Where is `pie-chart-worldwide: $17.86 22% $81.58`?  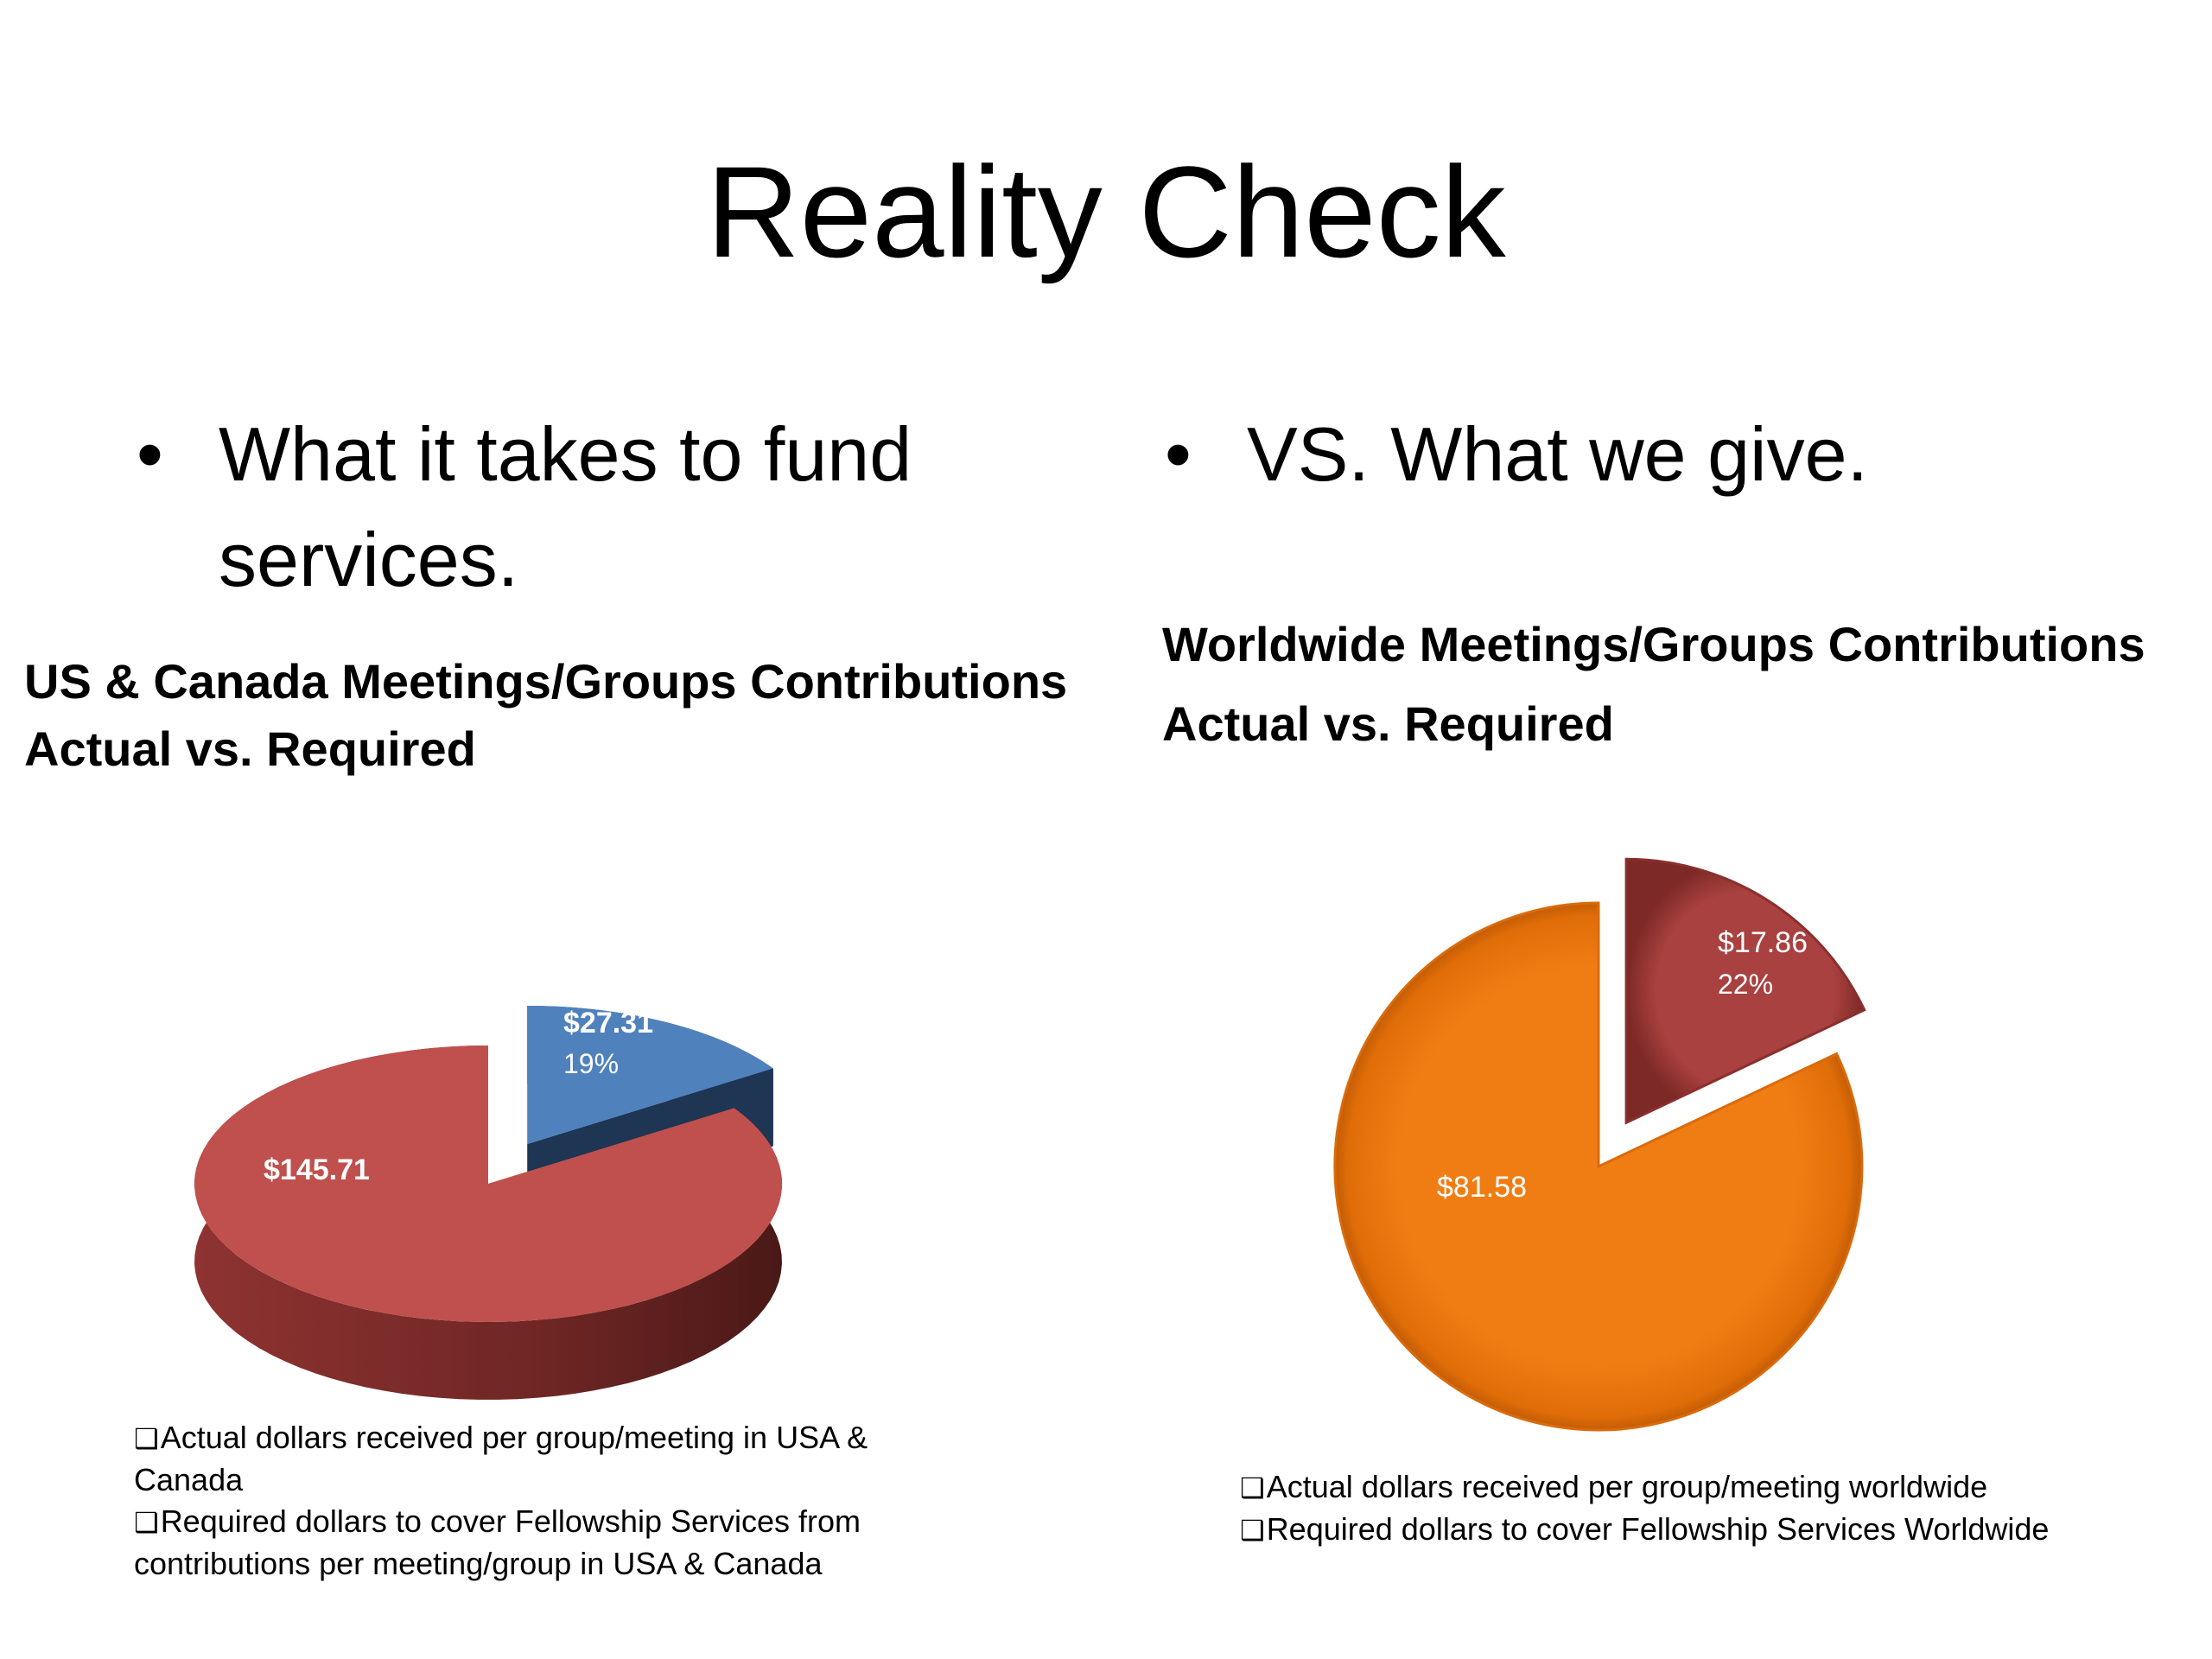
pie-chart-worldwide: $17.86 22% $81.58 is located at coordinates (1599, 1144).